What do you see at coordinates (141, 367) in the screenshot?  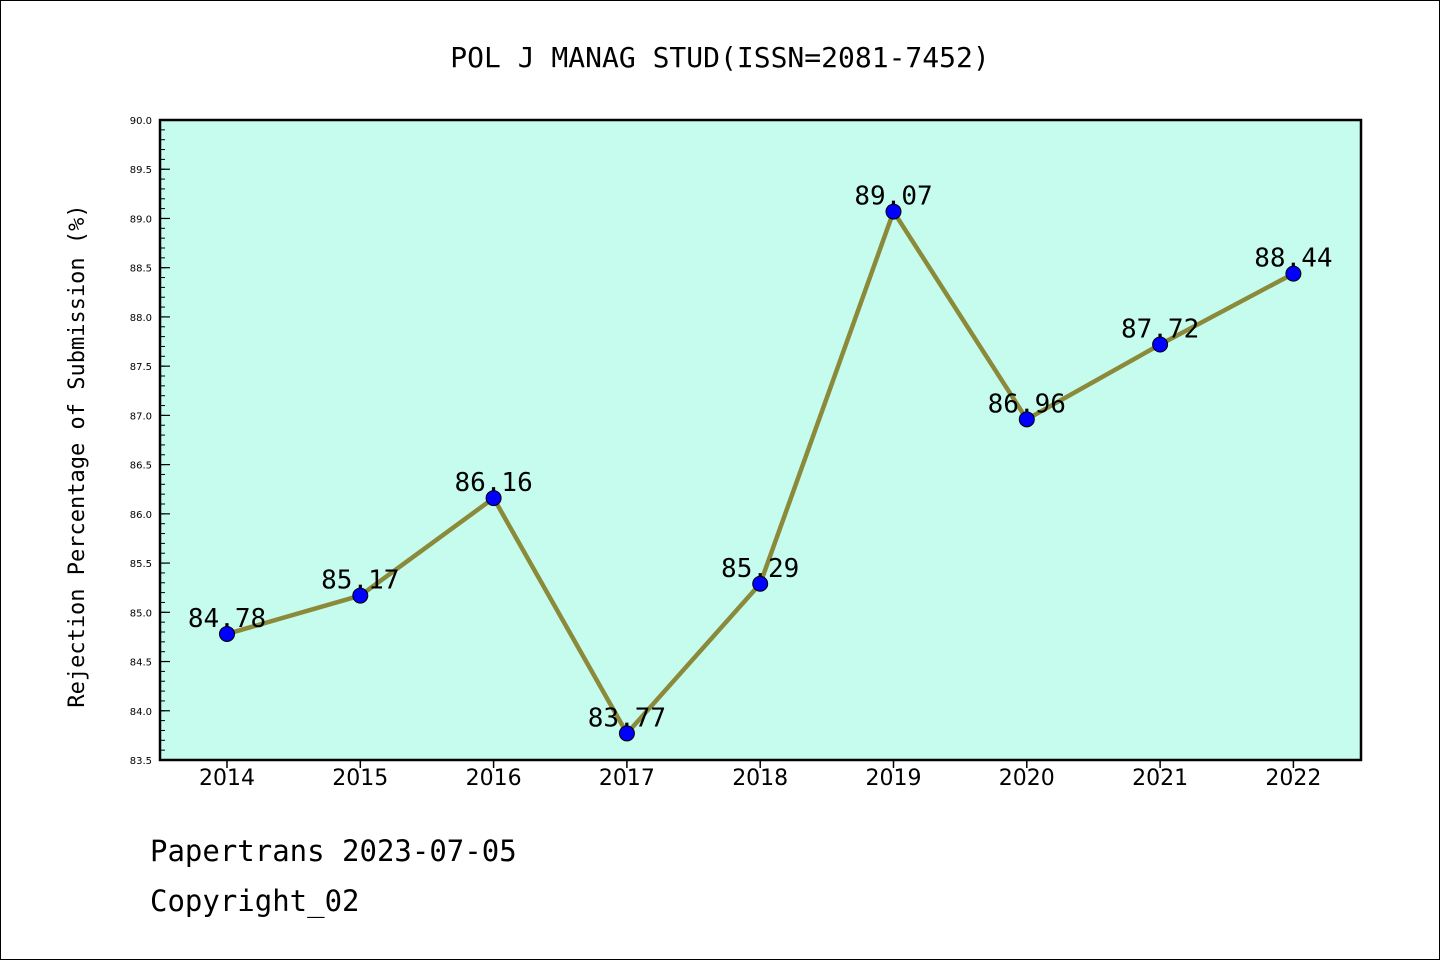 I see `y-tick-label: 87.5` at bounding box center [141, 367].